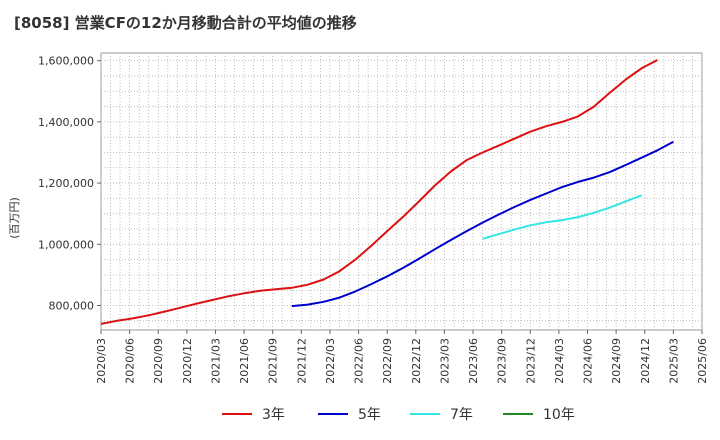 The image size is (720, 440). What do you see at coordinates (359, 361) in the screenshot?
I see `x-tick-label: 2022/06` at bounding box center [359, 361].